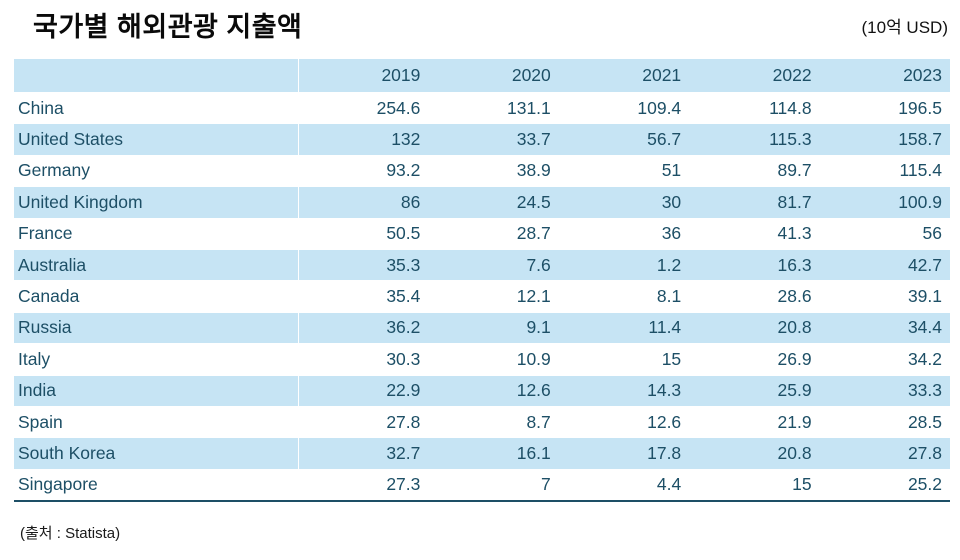  I want to click on table-row: Italy 30.3 10.9 15 26.9 34.2, so click(482, 359).